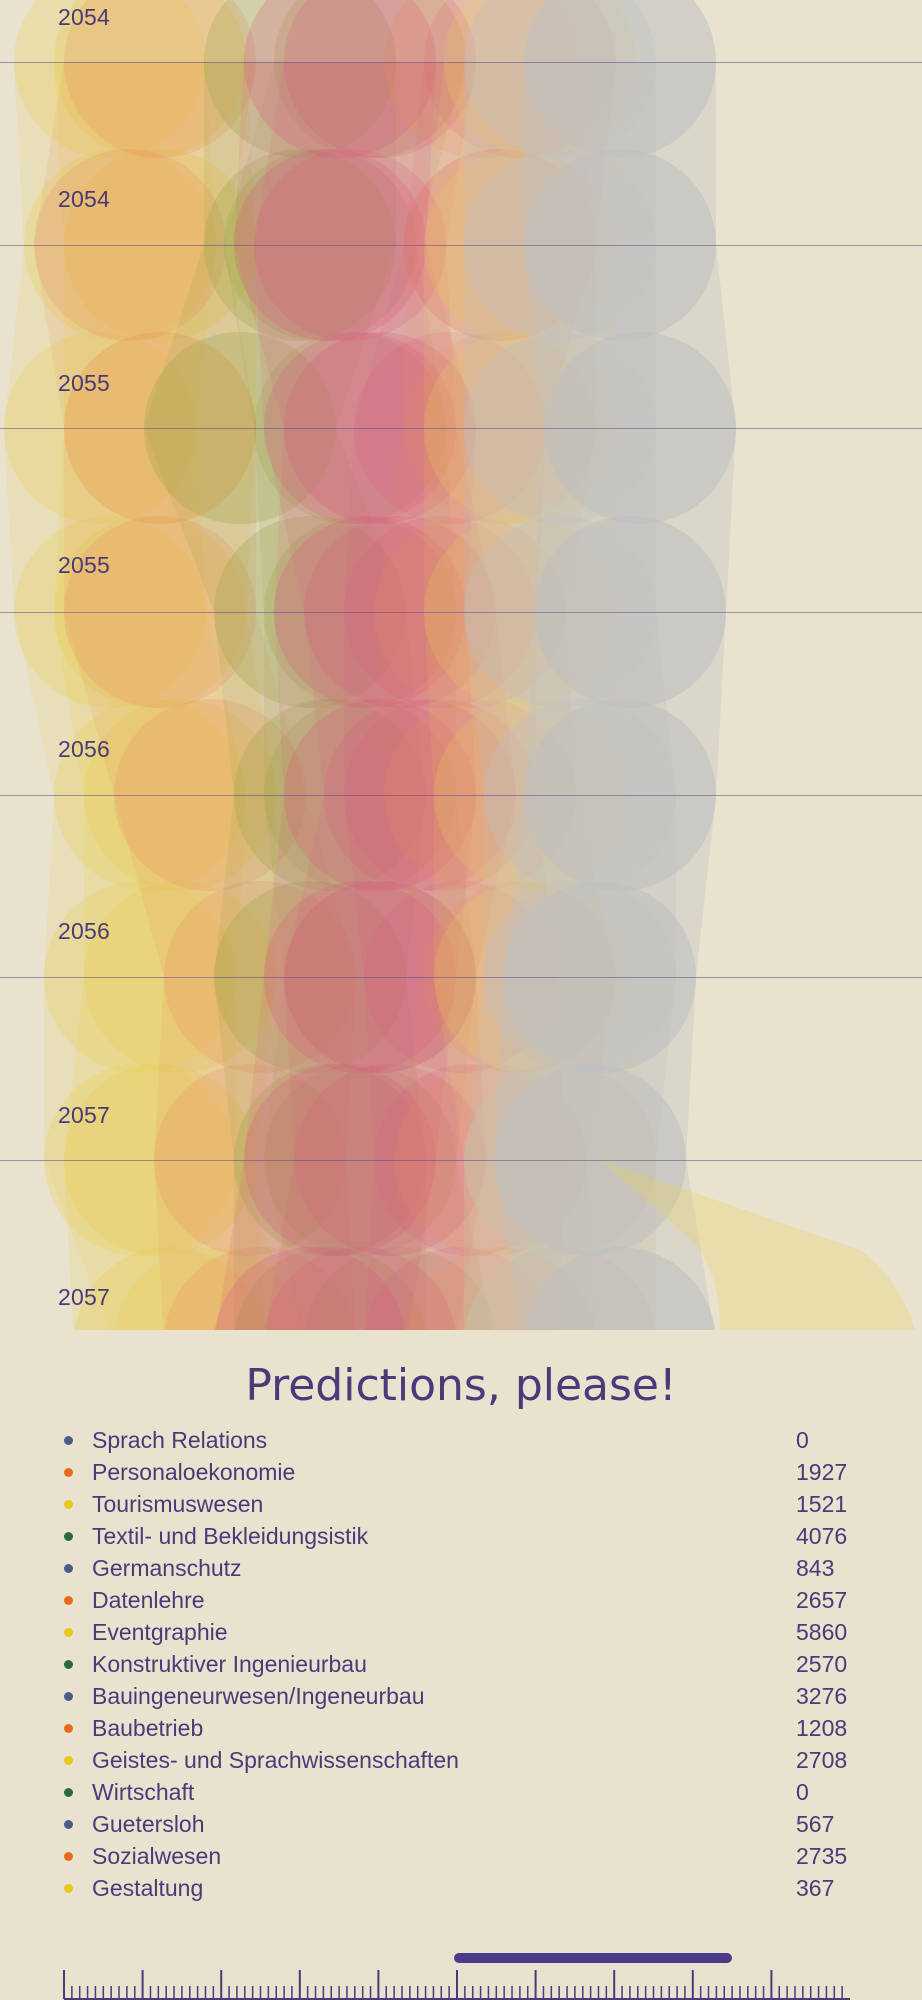  What do you see at coordinates (458, 1856) in the screenshot?
I see `list-item: Sozialwesen 2735` at bounding box center [458, 1856].